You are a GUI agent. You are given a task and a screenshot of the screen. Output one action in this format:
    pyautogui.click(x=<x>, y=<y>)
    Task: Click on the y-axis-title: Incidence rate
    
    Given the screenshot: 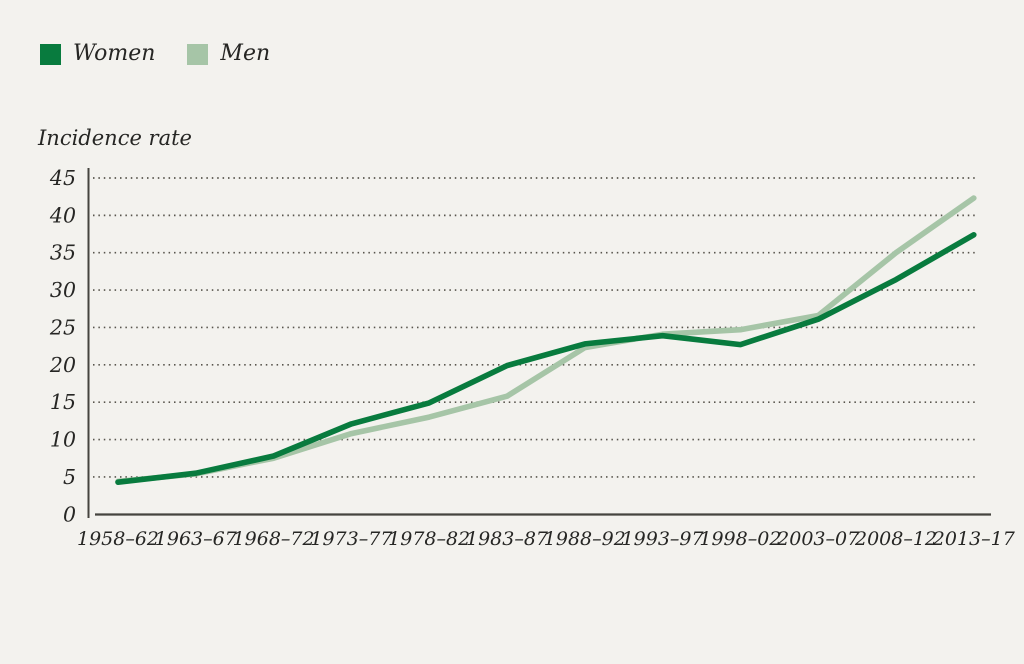 What is the action you would take?
    pyautogui.click(x=115, y=138)
    